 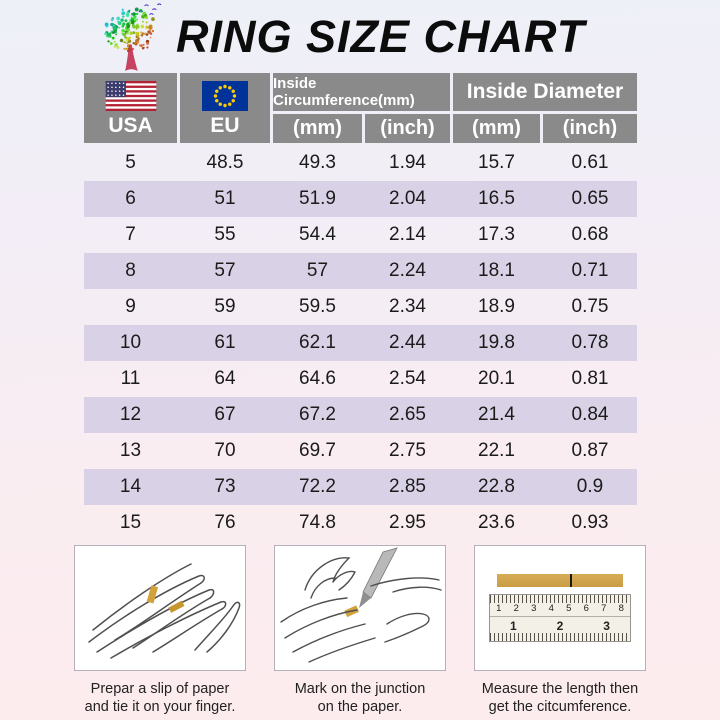 I want to click on cell-usa-size: 14, so click(x=130, y=486).